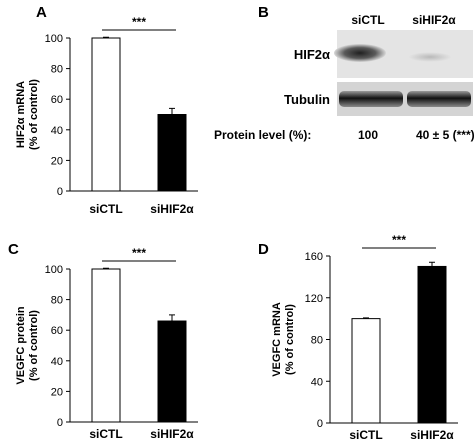 This screenshot has height=444, width=476. What do you see at coordinates (434, 20) in the screenshot?
I see `lane-label-2: siHIF2α` at bounding box center [434, 20].